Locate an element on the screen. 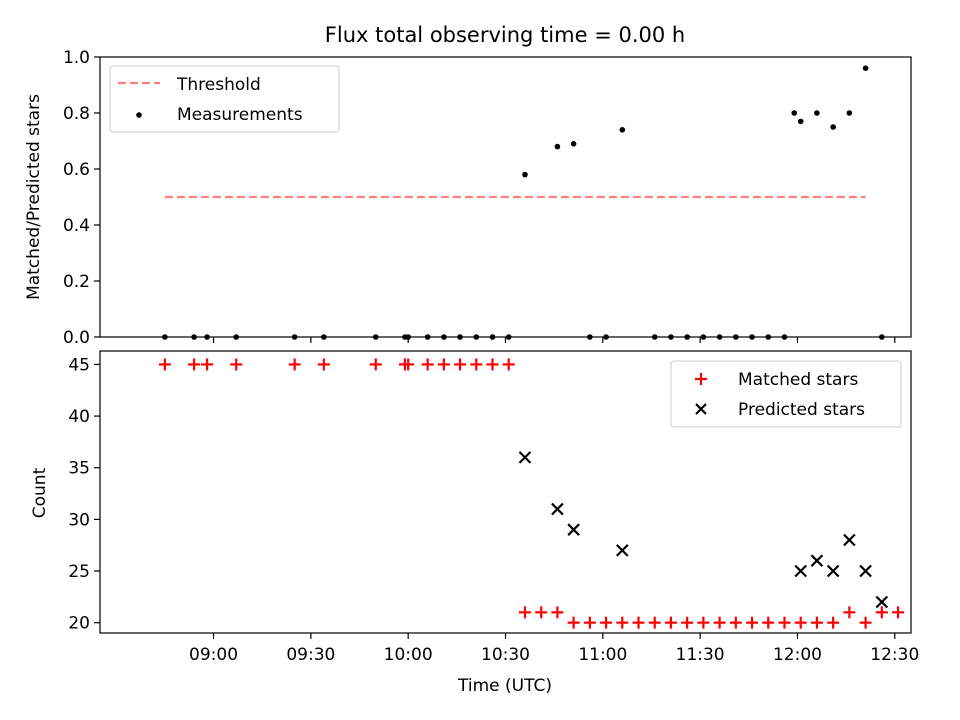  x-tick-label: 09:30 is located at coordinates (310, 655).